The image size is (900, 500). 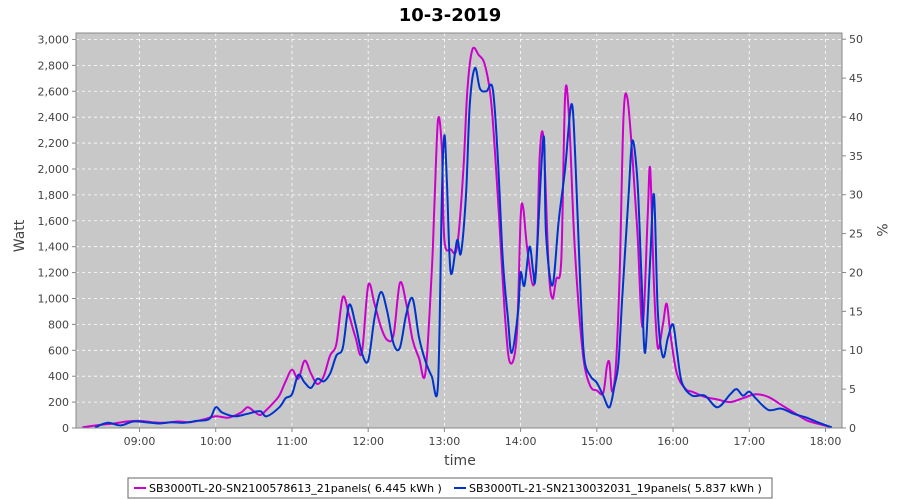 I want to click on y-tick-label: 800, so click(x=58, y=324).